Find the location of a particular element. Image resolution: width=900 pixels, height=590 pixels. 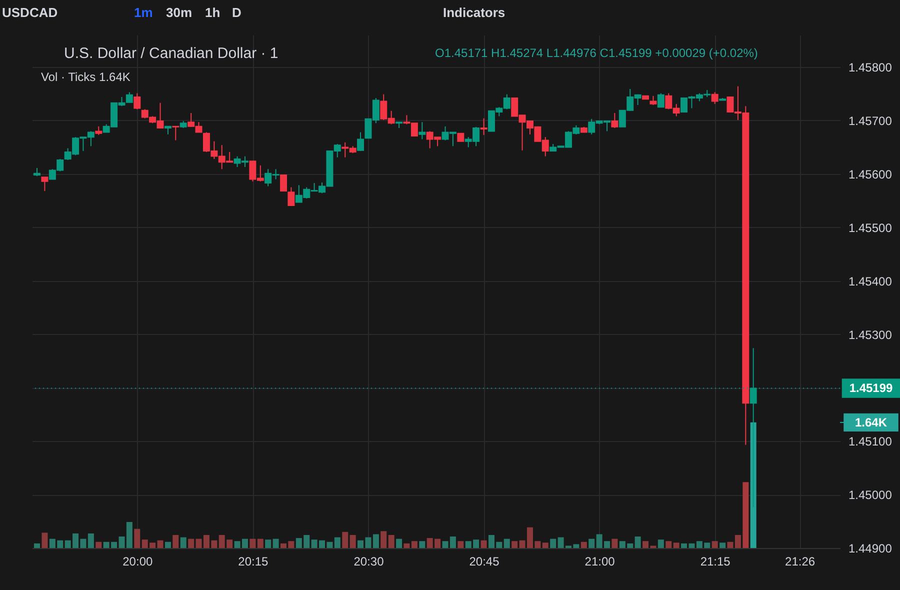

x-tick-label: 20:45 is located at coordinates (484, 561).